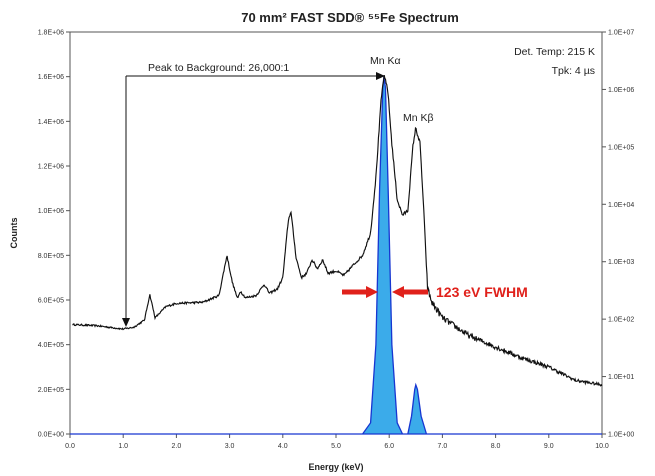 The height and width of the screenshot is (476, 655). Describe the element at coordinates (385, 61) in the screenshot. I see `mn-ka-label: Mn Kα` at that location.